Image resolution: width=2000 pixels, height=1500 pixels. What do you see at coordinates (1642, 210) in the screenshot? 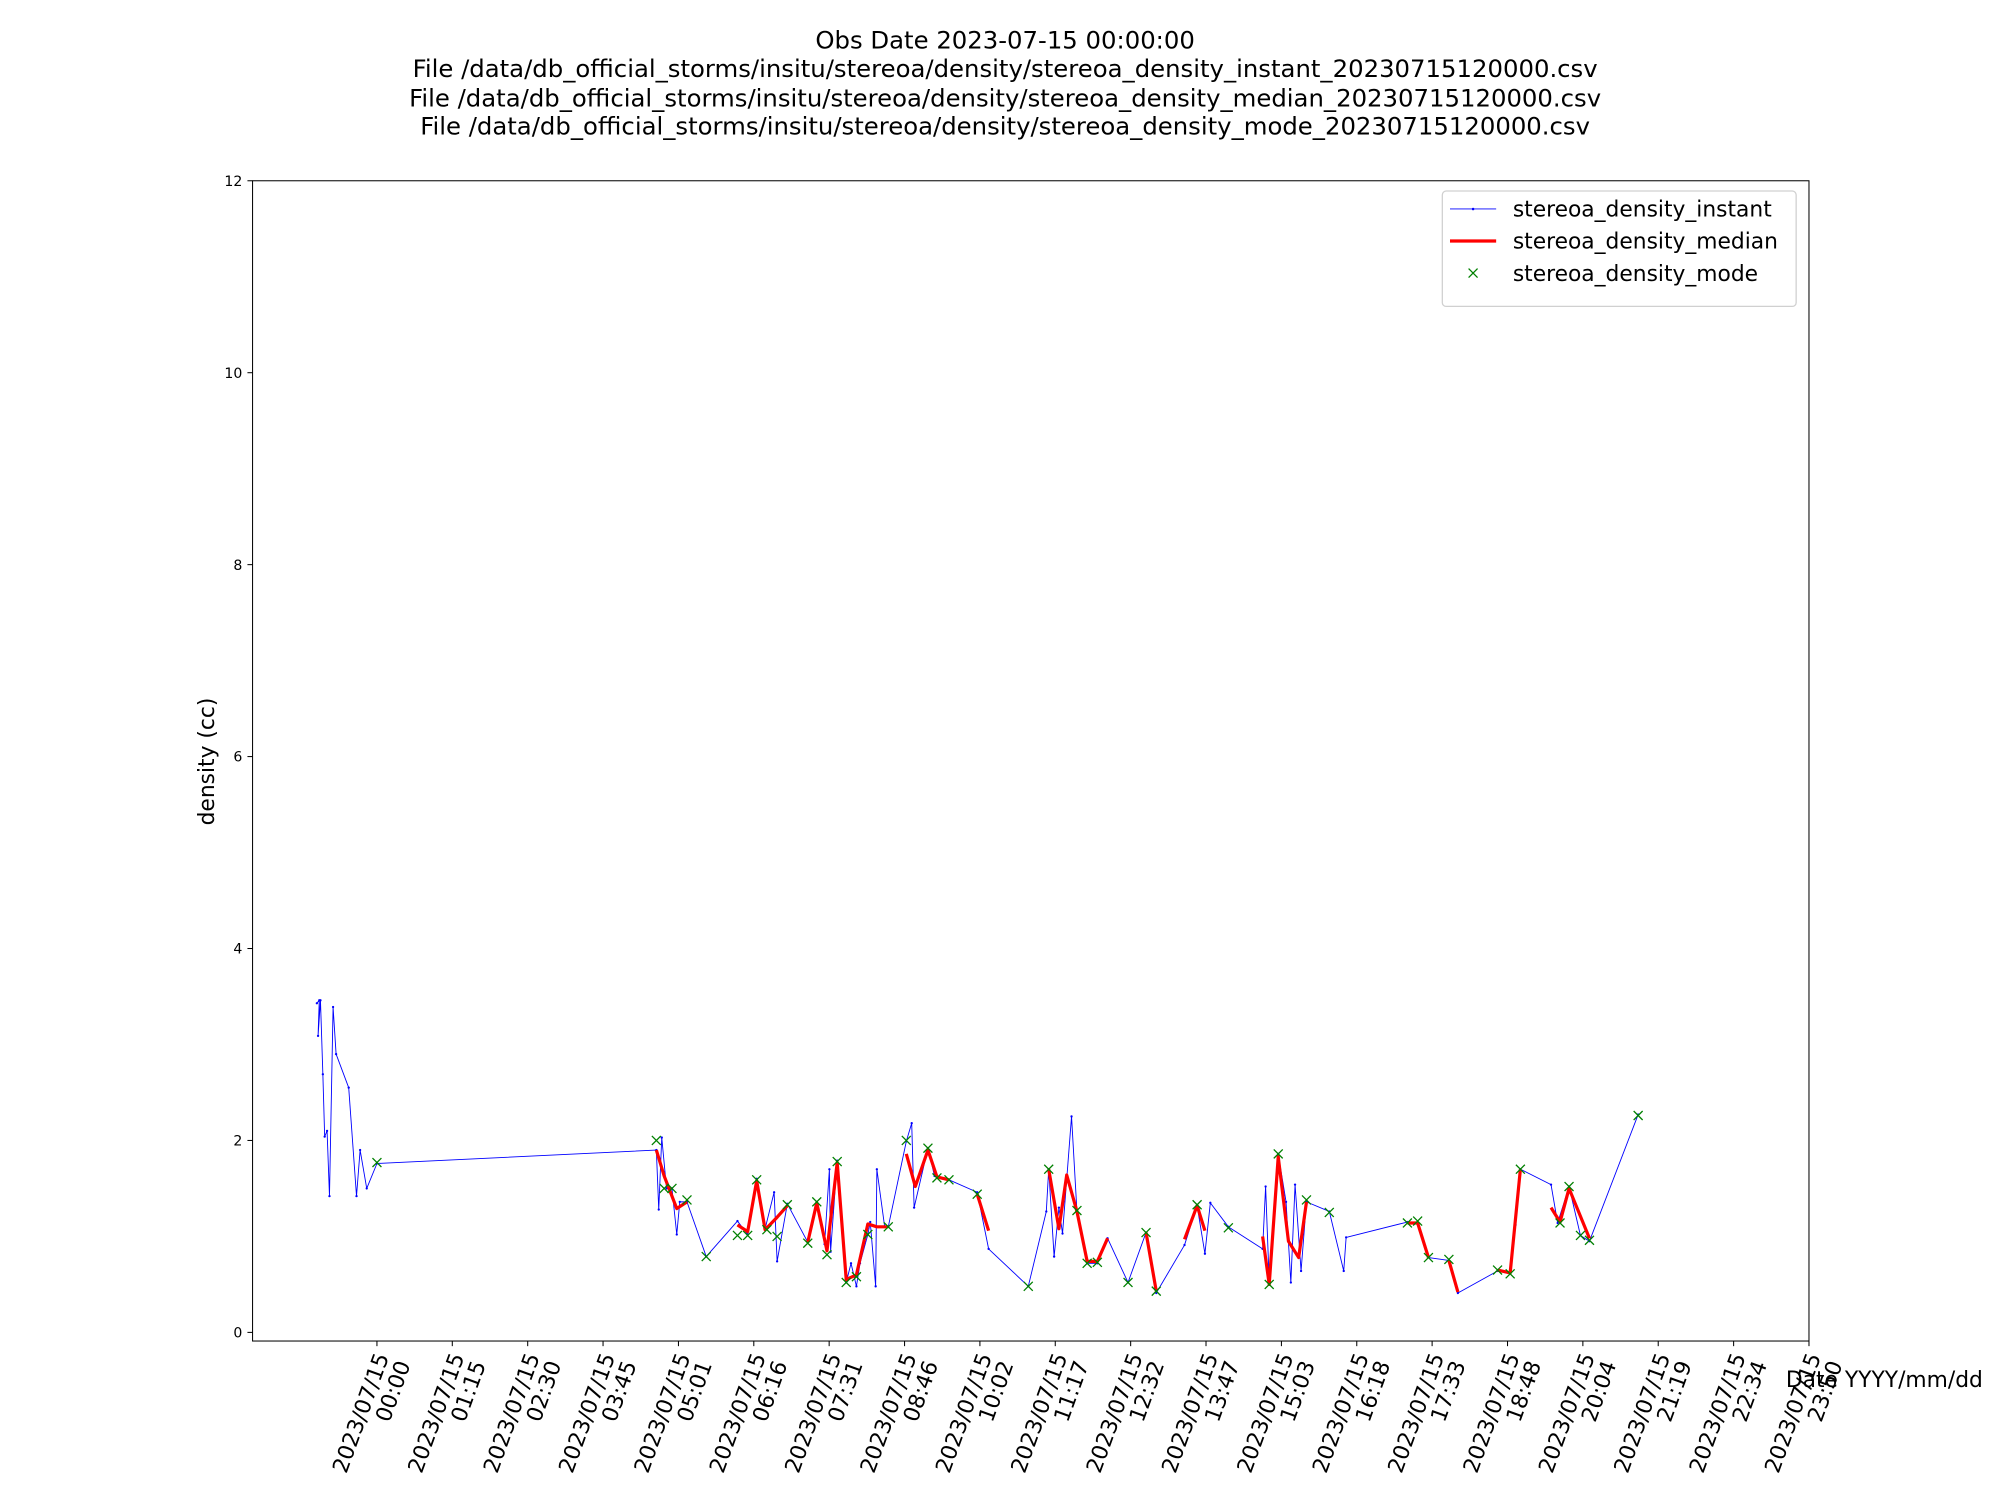
I see `legend-label: stereoa_density_instant` at bounding box center [1642, 210].